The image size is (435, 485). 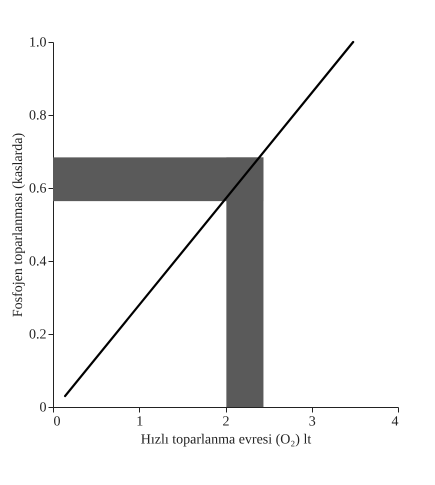 I want to click on x-tick-label: 2, so click(x=226, y=422).